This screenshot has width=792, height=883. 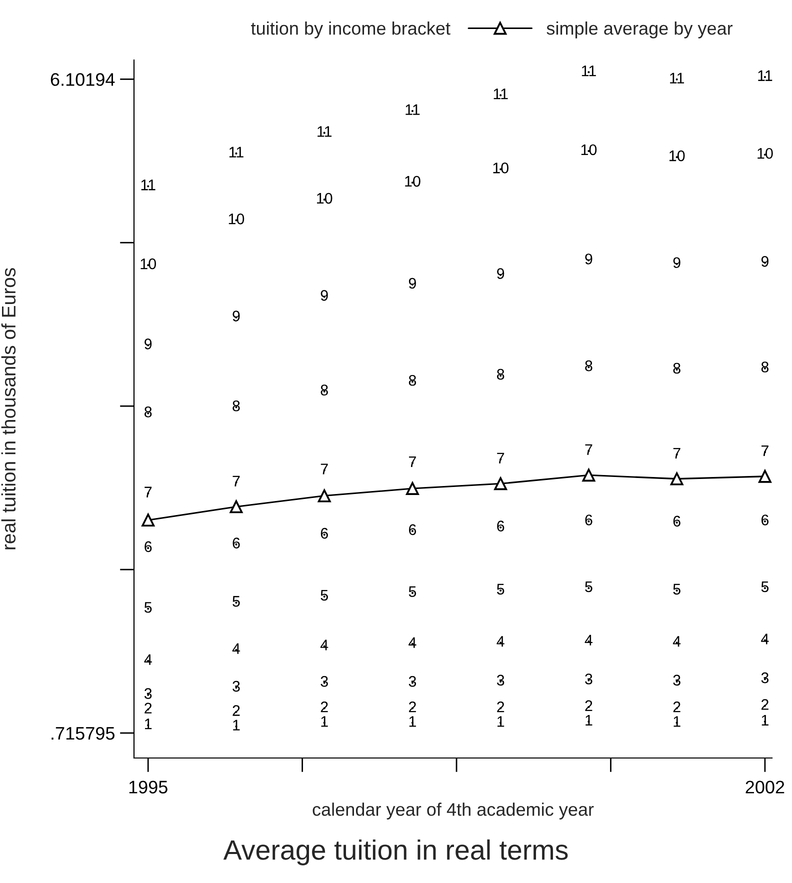 I want to click on series-label: 5, so click(x=148, y=607).